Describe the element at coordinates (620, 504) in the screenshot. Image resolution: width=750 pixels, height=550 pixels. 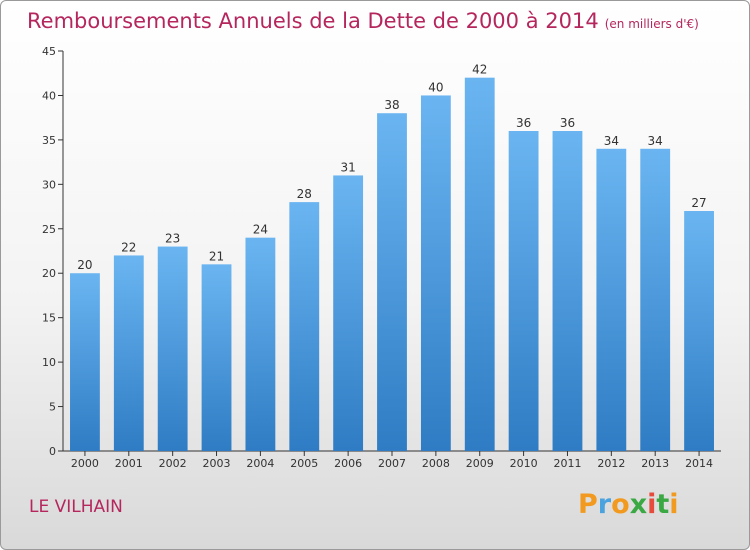
I see `logo-letter: o` at that location.